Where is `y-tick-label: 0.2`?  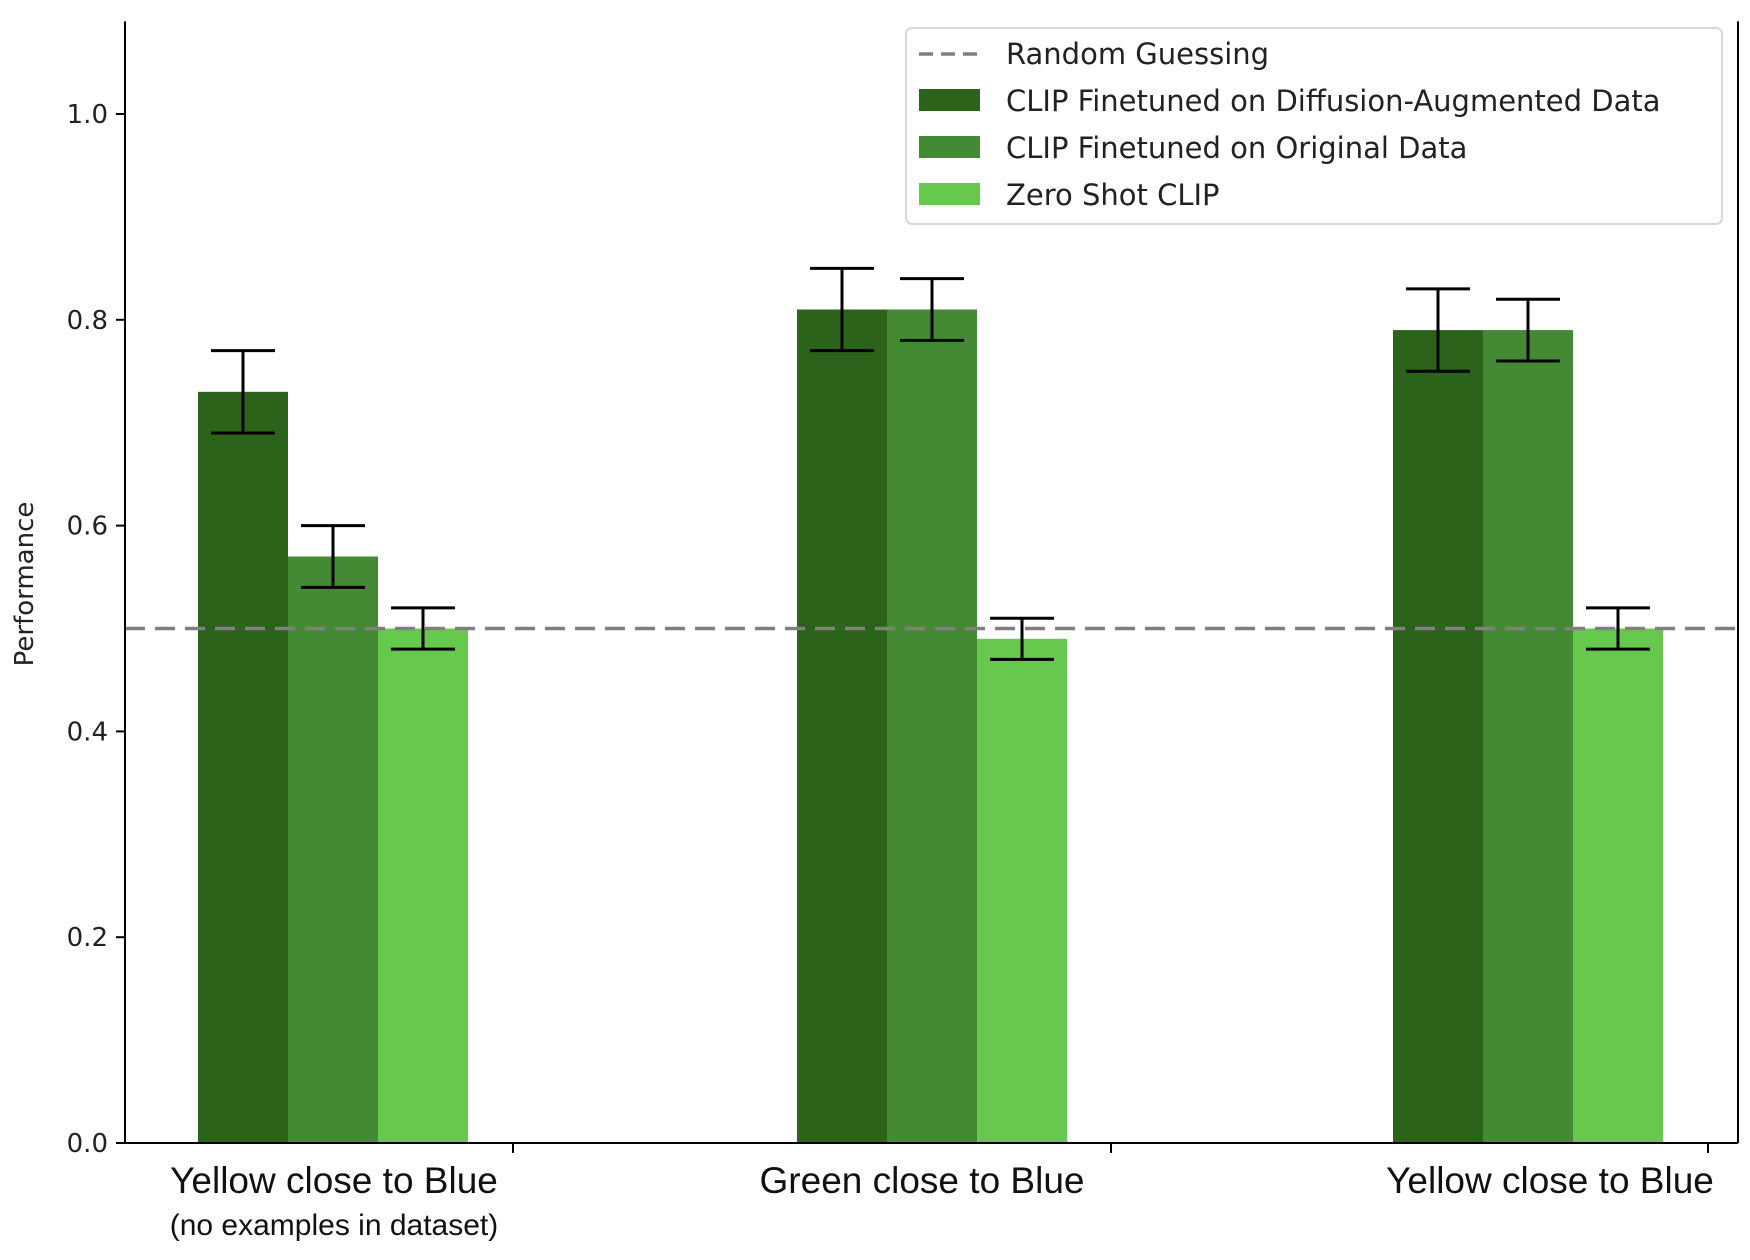
y-tick-label: 0.2 is located at coordinates (87, 938).